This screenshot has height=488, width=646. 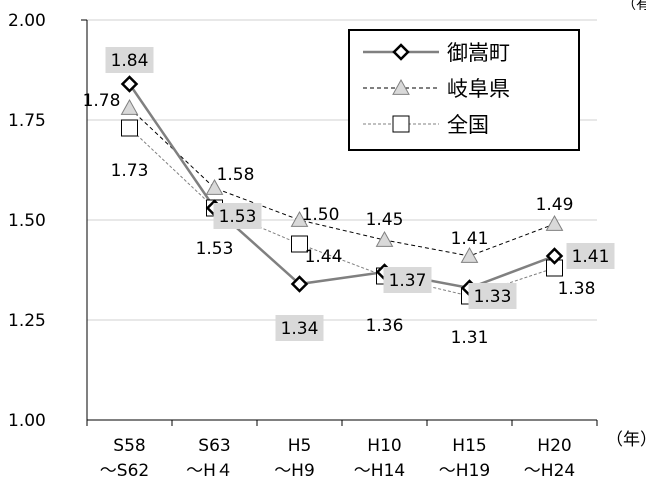 What do you see at coordinates (478, 53) in the screenshot?
I see `legend-label: 御嵩町` at bounding box center [478, 53].